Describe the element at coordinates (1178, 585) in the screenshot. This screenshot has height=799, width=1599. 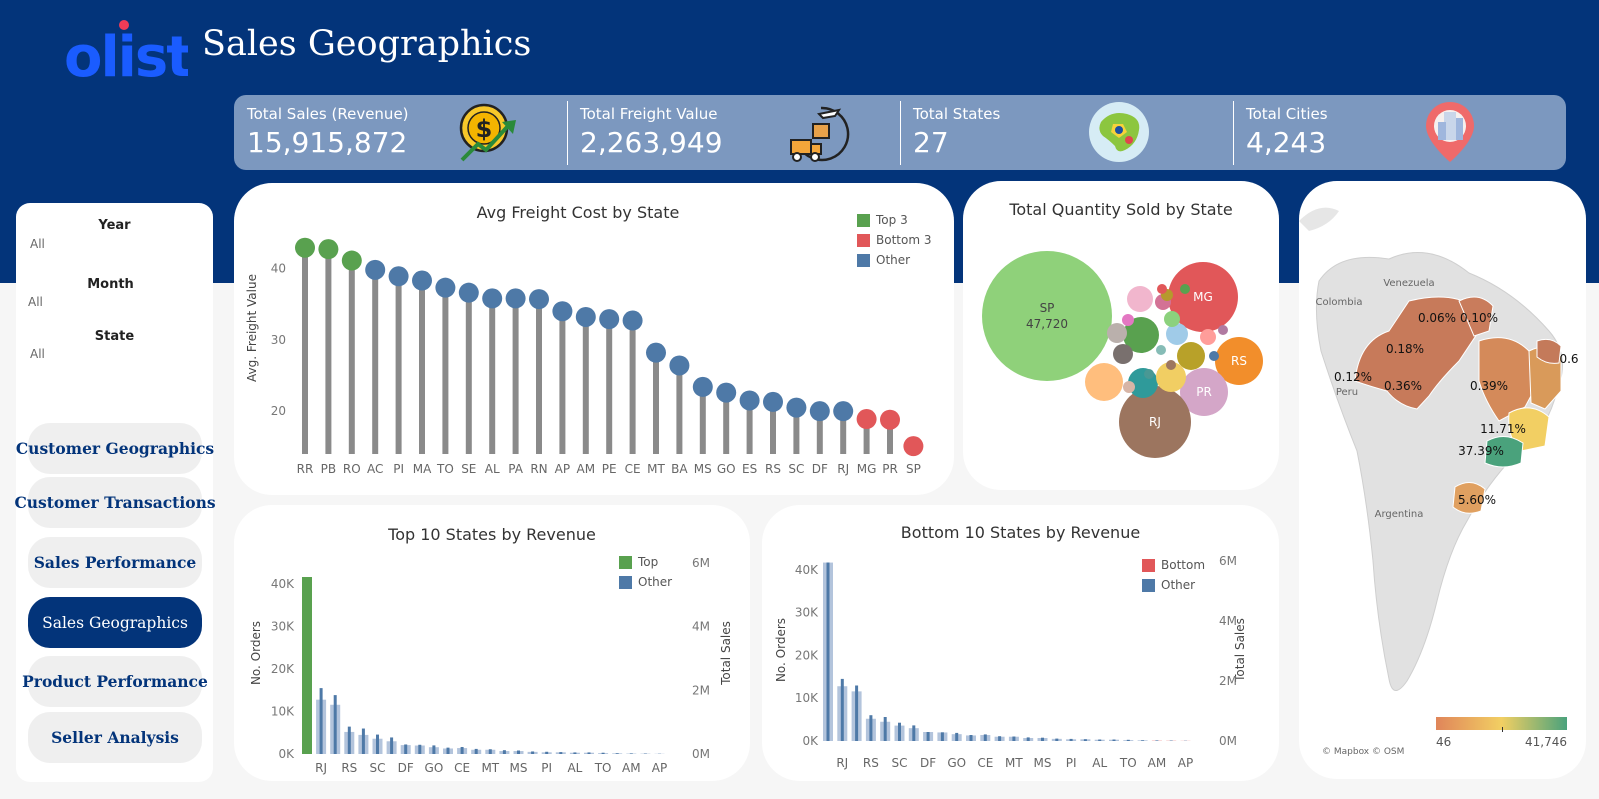
I see `legend-label: Other` at that location.